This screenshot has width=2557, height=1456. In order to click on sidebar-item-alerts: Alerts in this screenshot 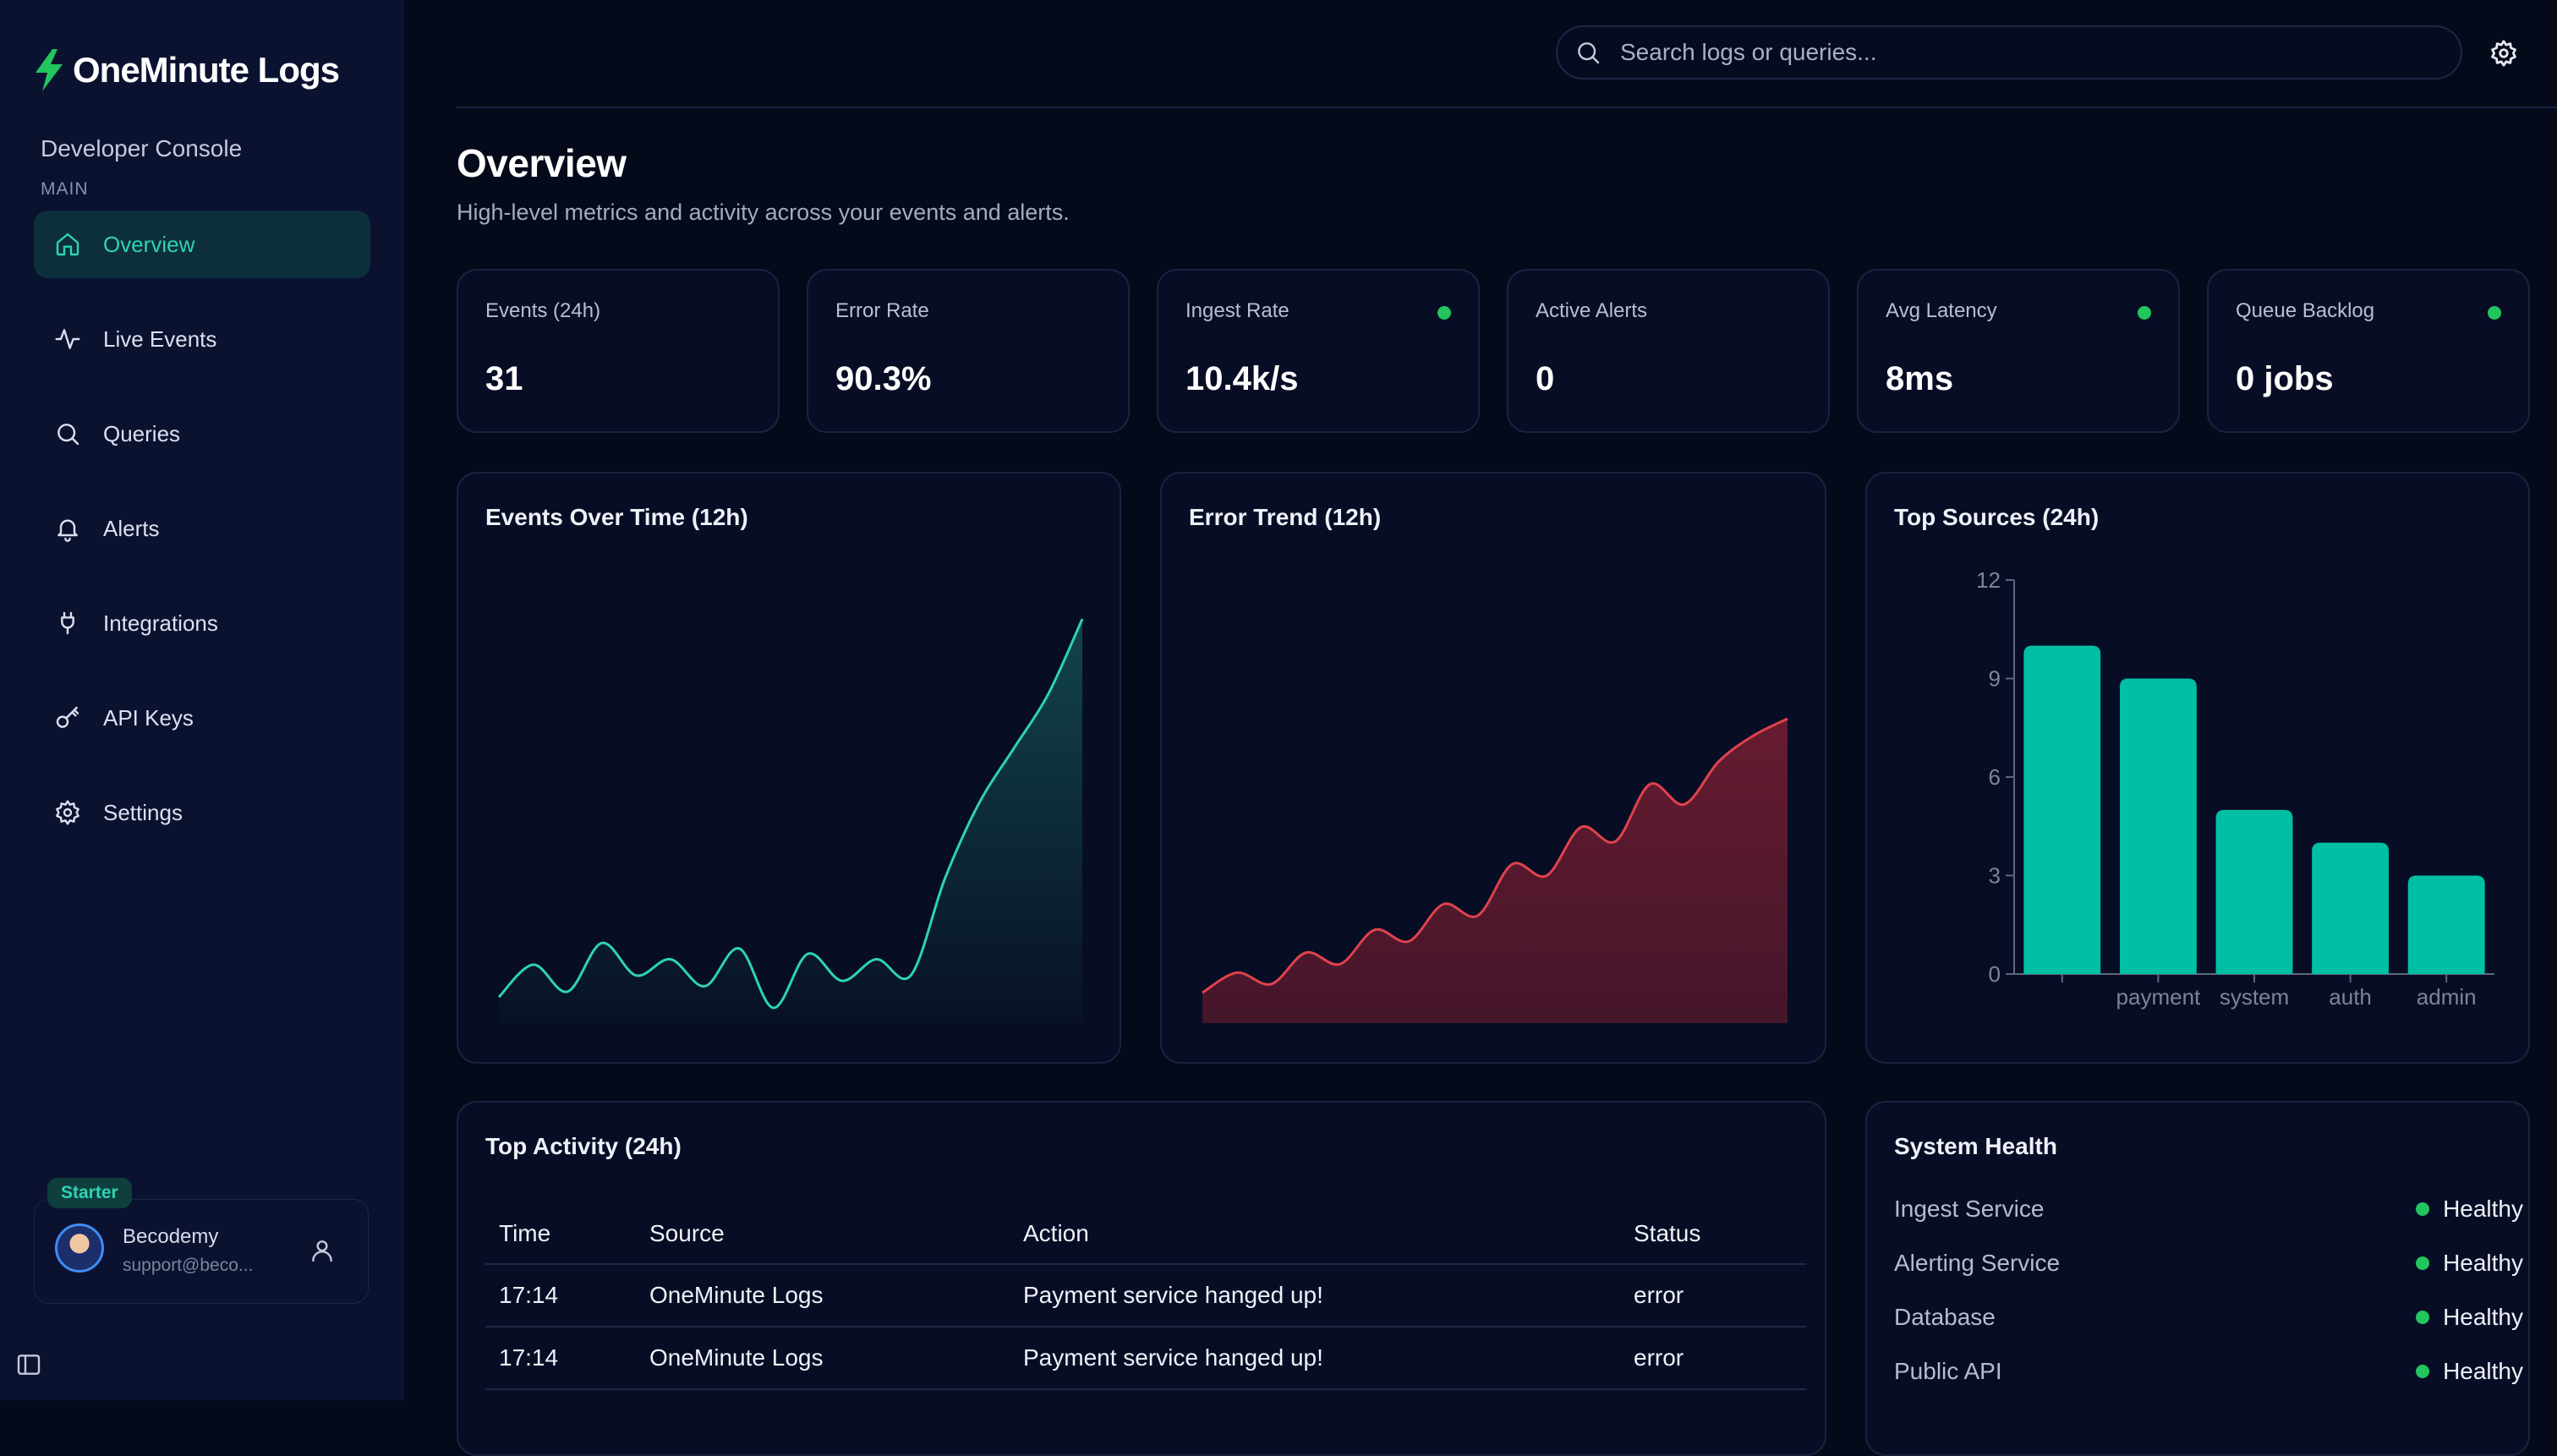, I will do `click(202, 528)`.